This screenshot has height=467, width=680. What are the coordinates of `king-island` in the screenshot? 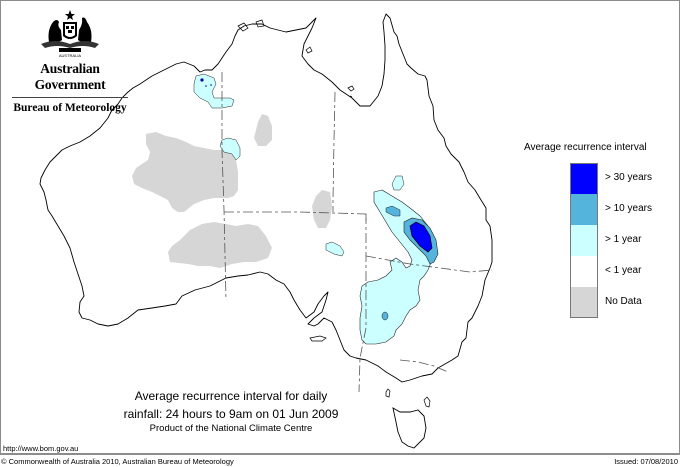 It's located at (388, 393).